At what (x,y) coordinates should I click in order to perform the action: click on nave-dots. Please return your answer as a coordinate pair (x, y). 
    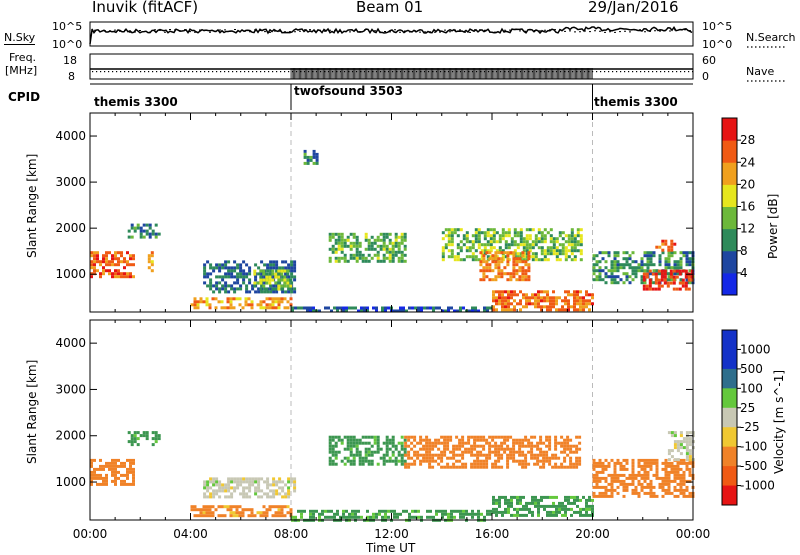
    Looking at the image, I should click on (393, 72).